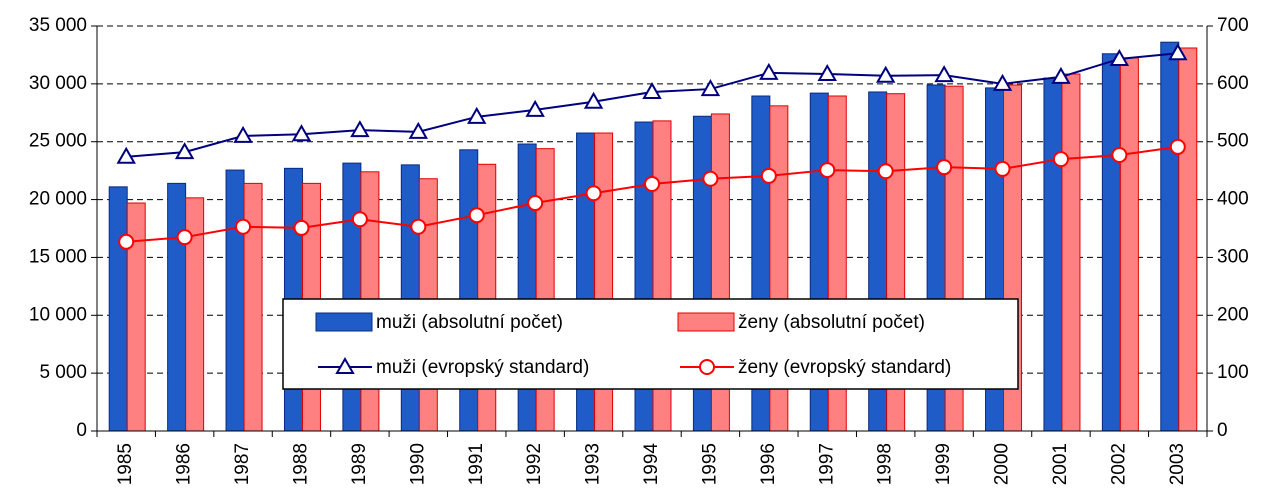  I want to click on x-tick-label: 2002, so click(1118, 464).